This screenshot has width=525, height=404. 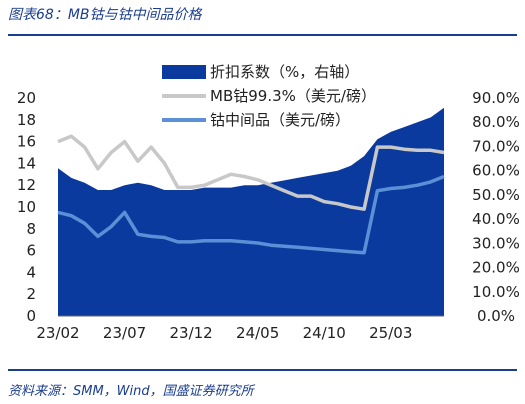 I want to click on legend-label: MB钴99.3%（美元/磅）, so click(x=293, y=96).